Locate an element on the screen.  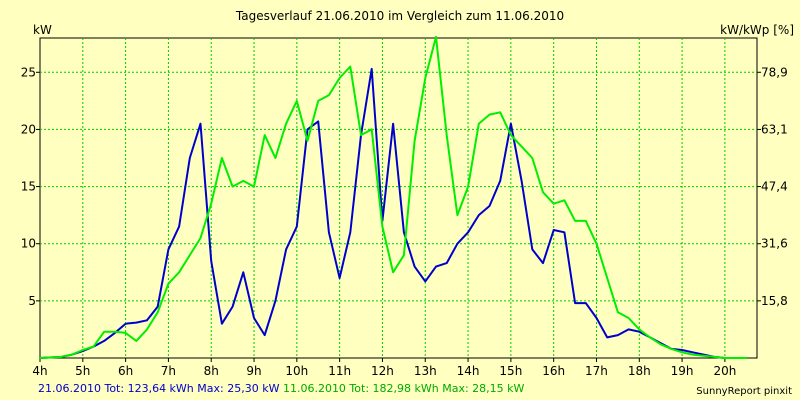
x-tick-label: 18h is located at coordinates (639, 371).